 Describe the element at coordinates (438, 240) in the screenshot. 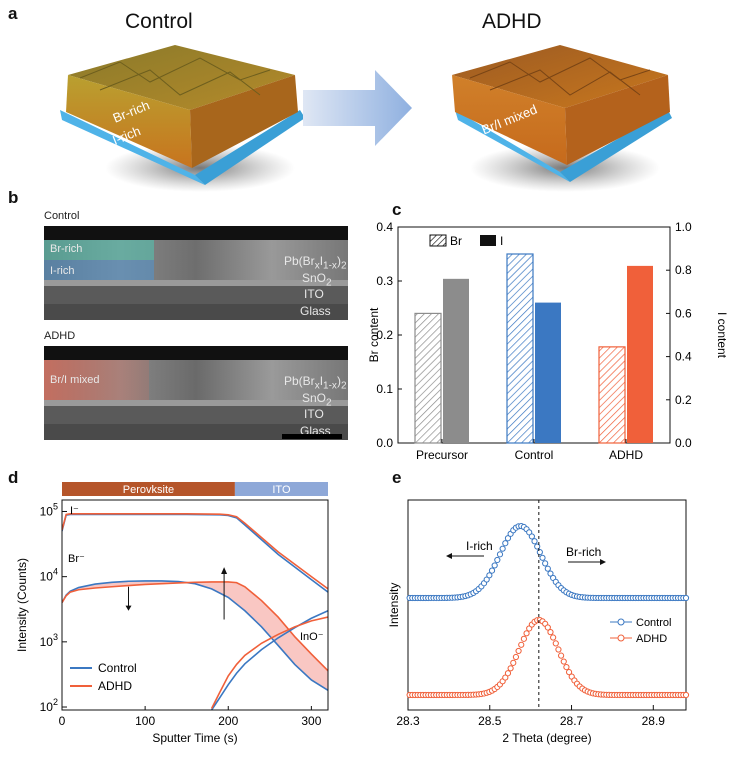

I see `legend-swatch-br` at that location.